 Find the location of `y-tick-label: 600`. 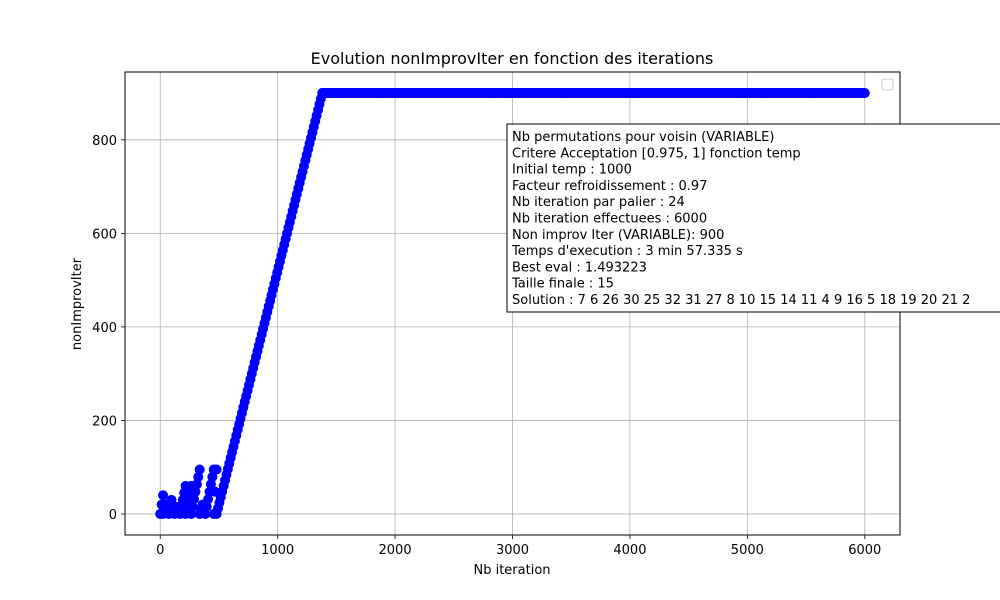

y-tick-label: 600 is located at coordinates (104, 234).